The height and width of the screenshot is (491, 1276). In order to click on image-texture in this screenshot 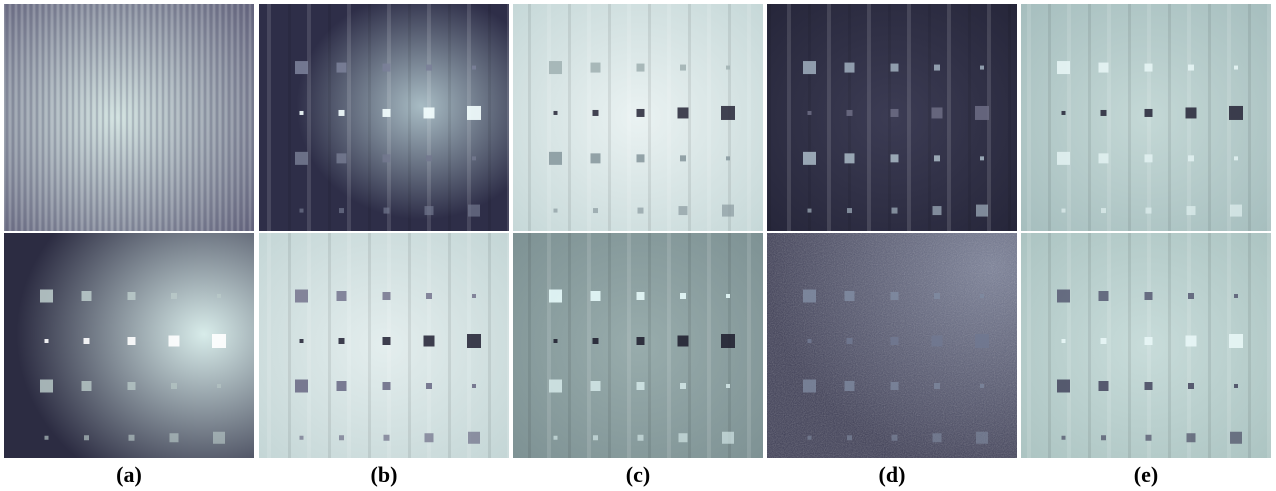, I will do `click(129, 117)`.